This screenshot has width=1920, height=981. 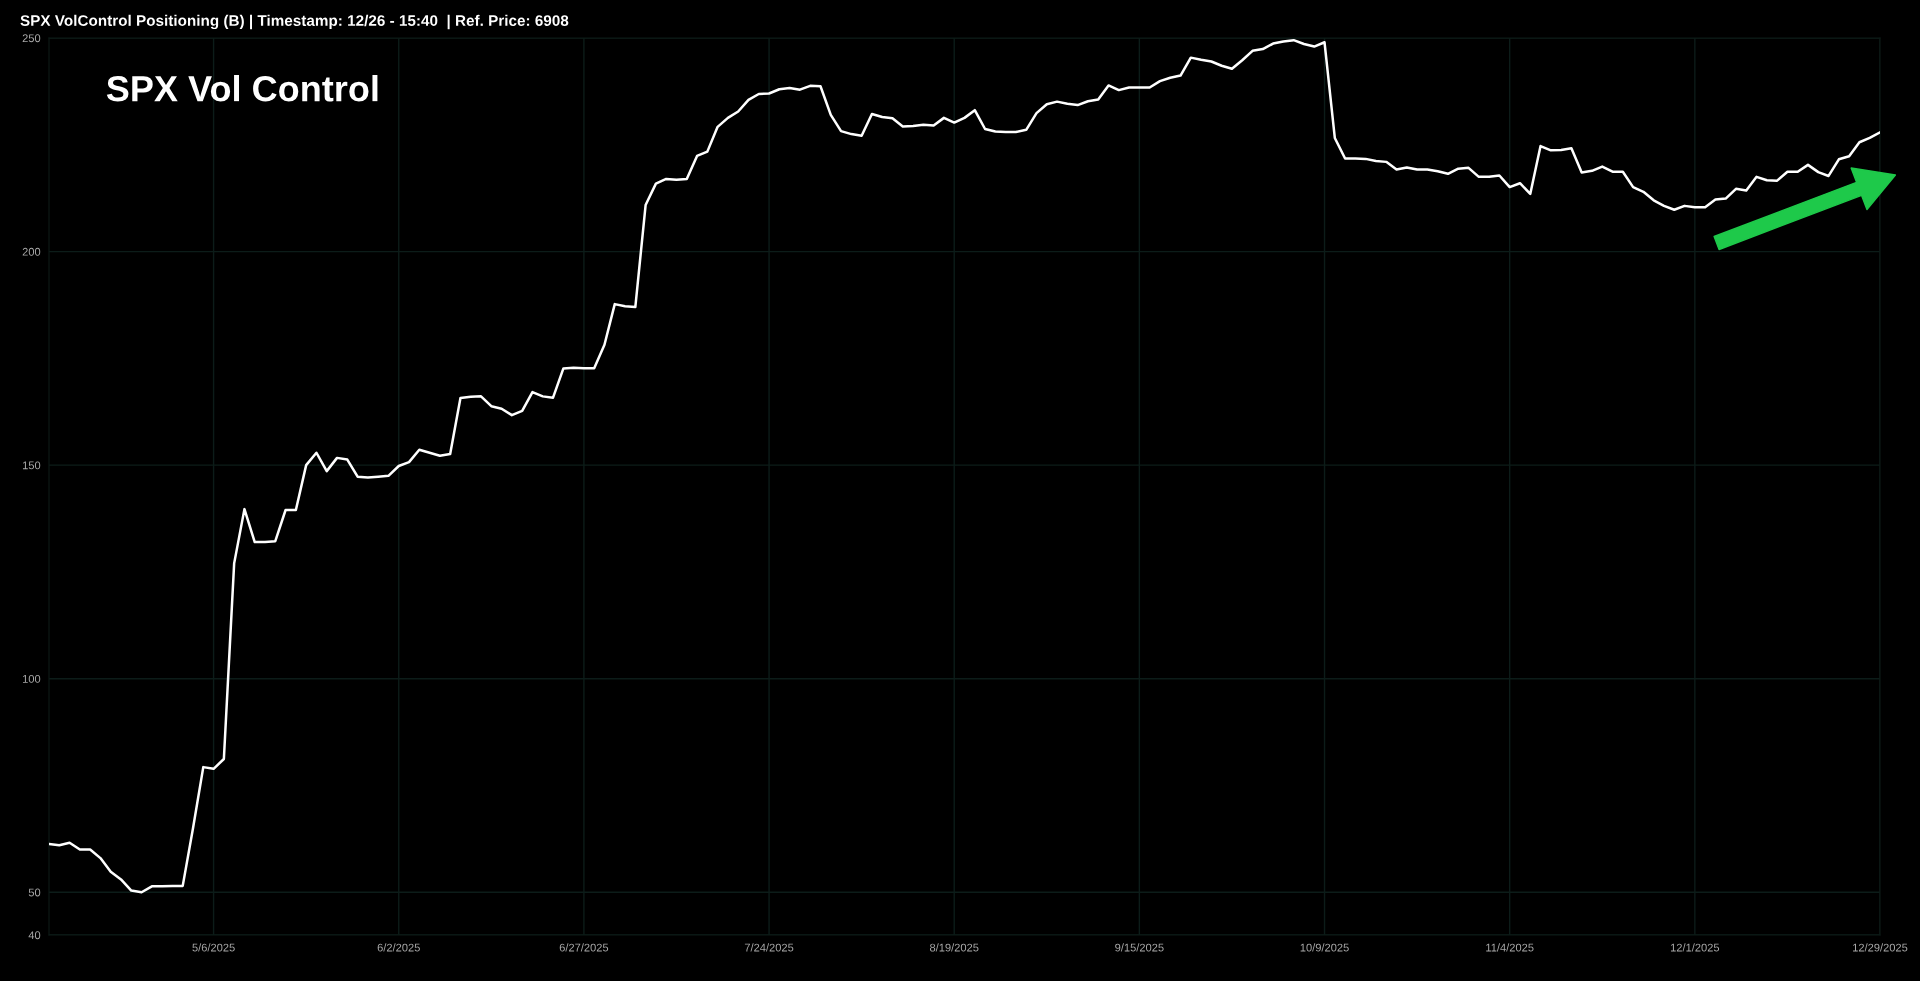 I want to click on y-tick-label: 50, so click(x=34, y=892).